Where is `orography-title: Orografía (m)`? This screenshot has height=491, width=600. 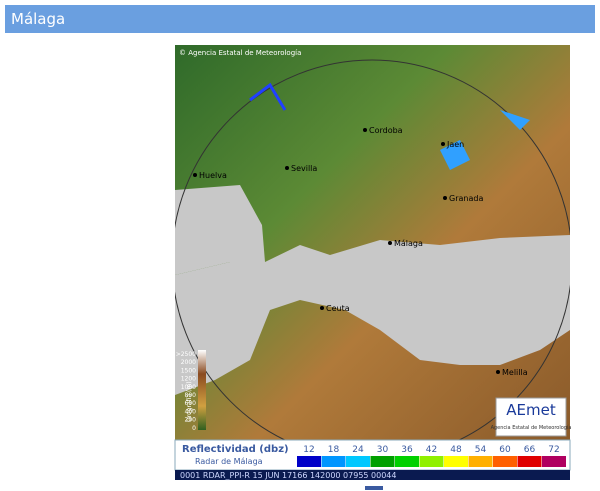
orography-title: Orografía (m) is located at coordinates (189, 401).